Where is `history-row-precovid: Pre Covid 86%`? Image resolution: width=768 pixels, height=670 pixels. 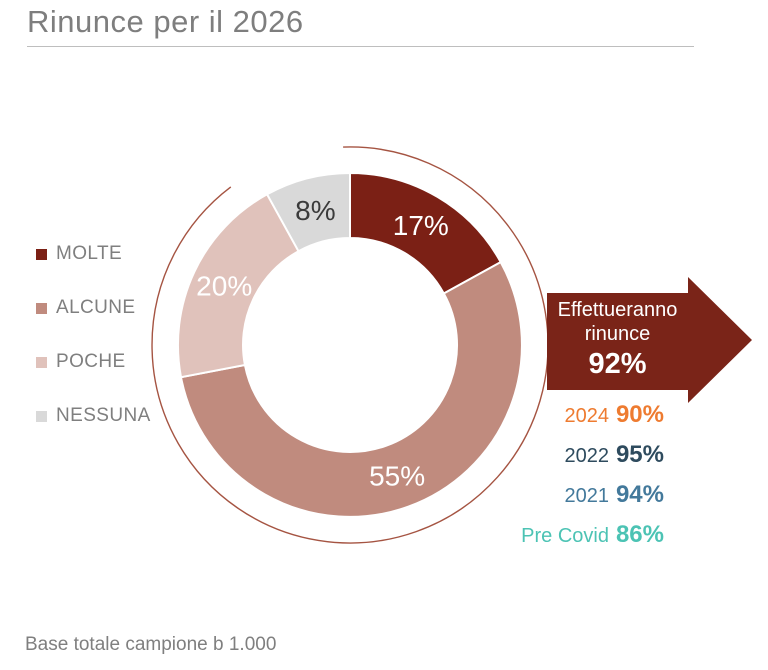 history-row-precovid: Pre Covid 86% is located at coordinates (592, 536).